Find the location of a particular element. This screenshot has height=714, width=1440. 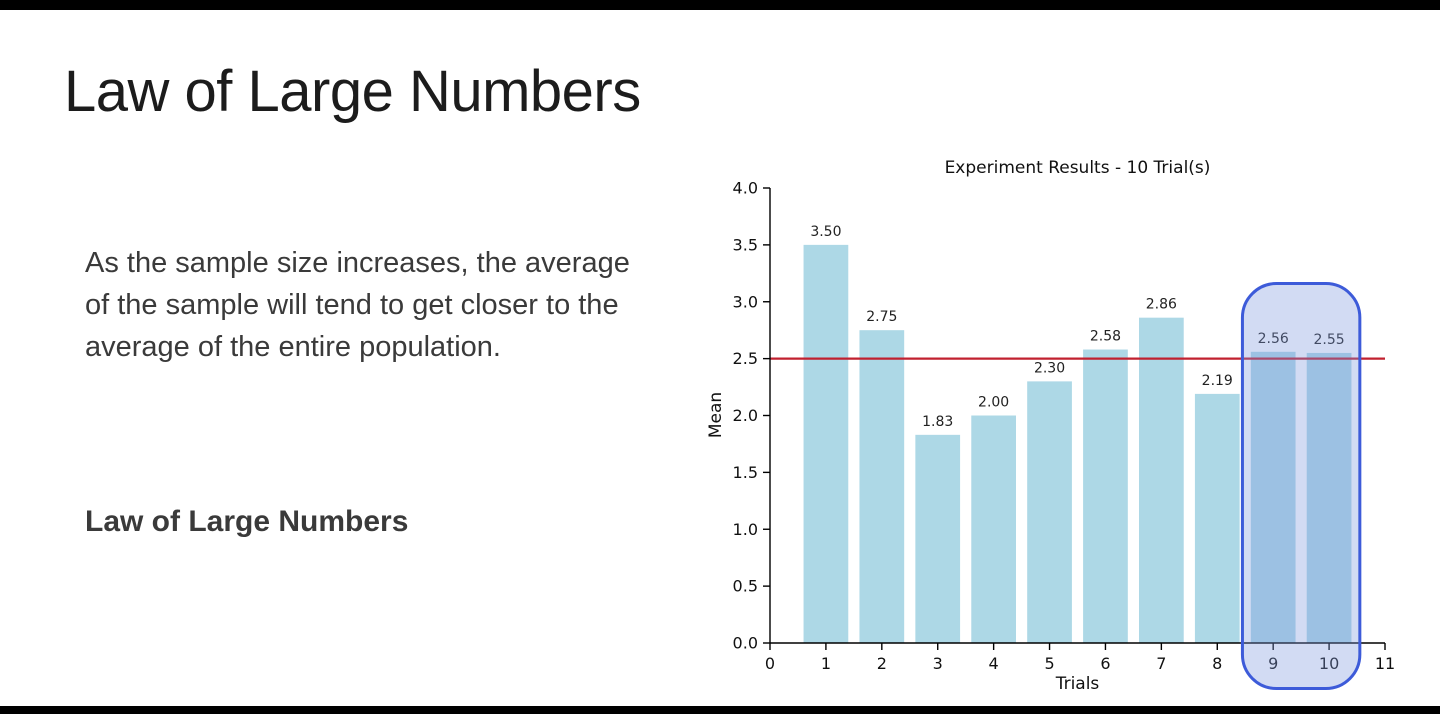

bar-value-label-2: 2.75 is located at coordinates (881, 317).